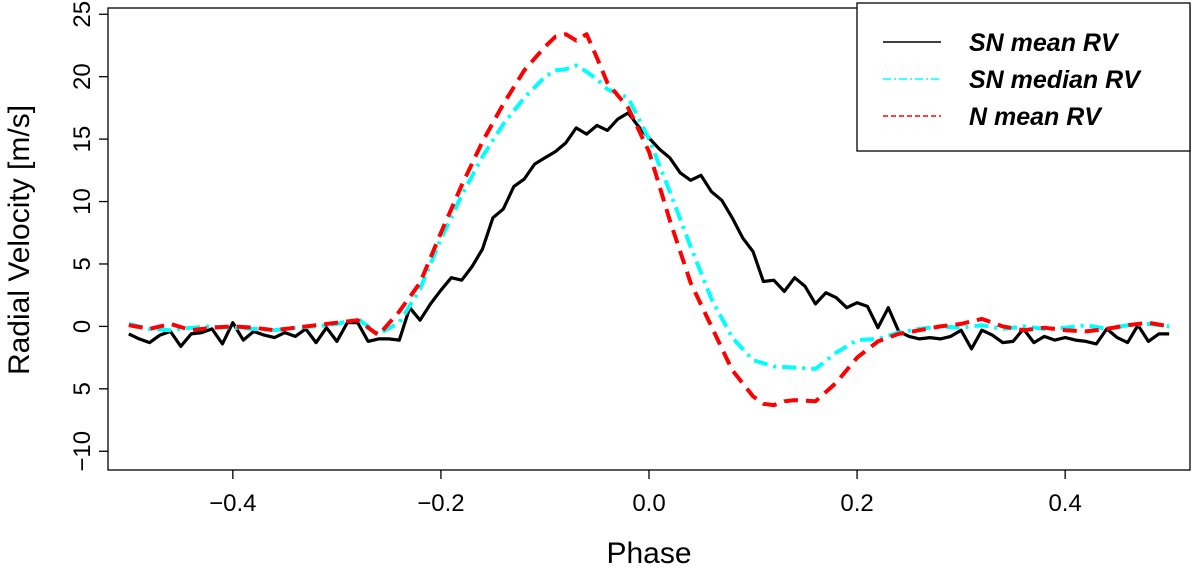 The height and width of the screenshot is (571, 1200). Describe the element at coordinates (232, 503) in the screenshot. I see `x-tick-label: −0.4` at that location.